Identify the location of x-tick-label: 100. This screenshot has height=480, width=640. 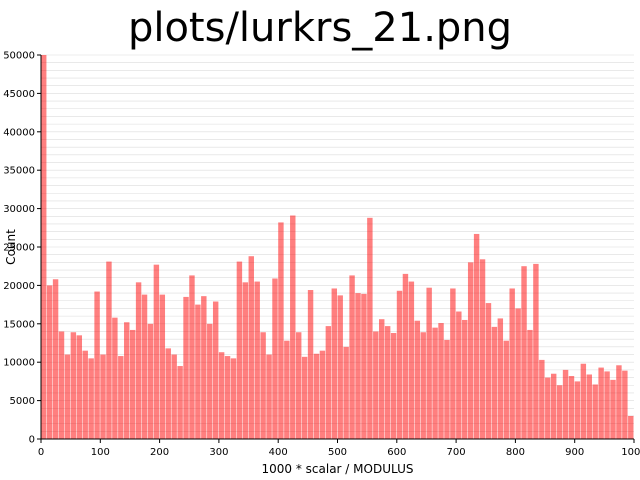
(100, 452).